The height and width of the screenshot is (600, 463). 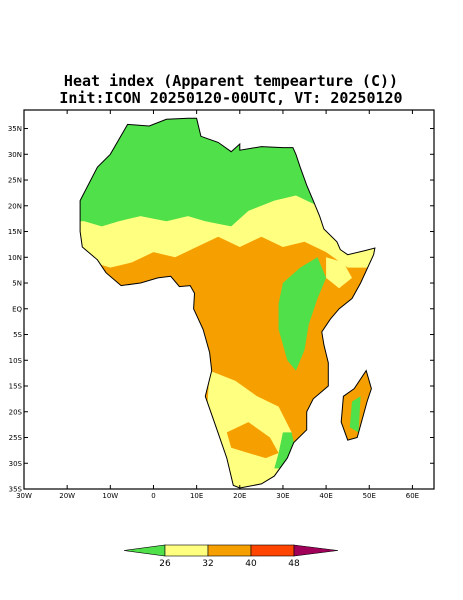 What do you see at coordinates (16, 412) in the screenshot?
I see `lat-tick-label: 20S` at bounding box center [16, 412].